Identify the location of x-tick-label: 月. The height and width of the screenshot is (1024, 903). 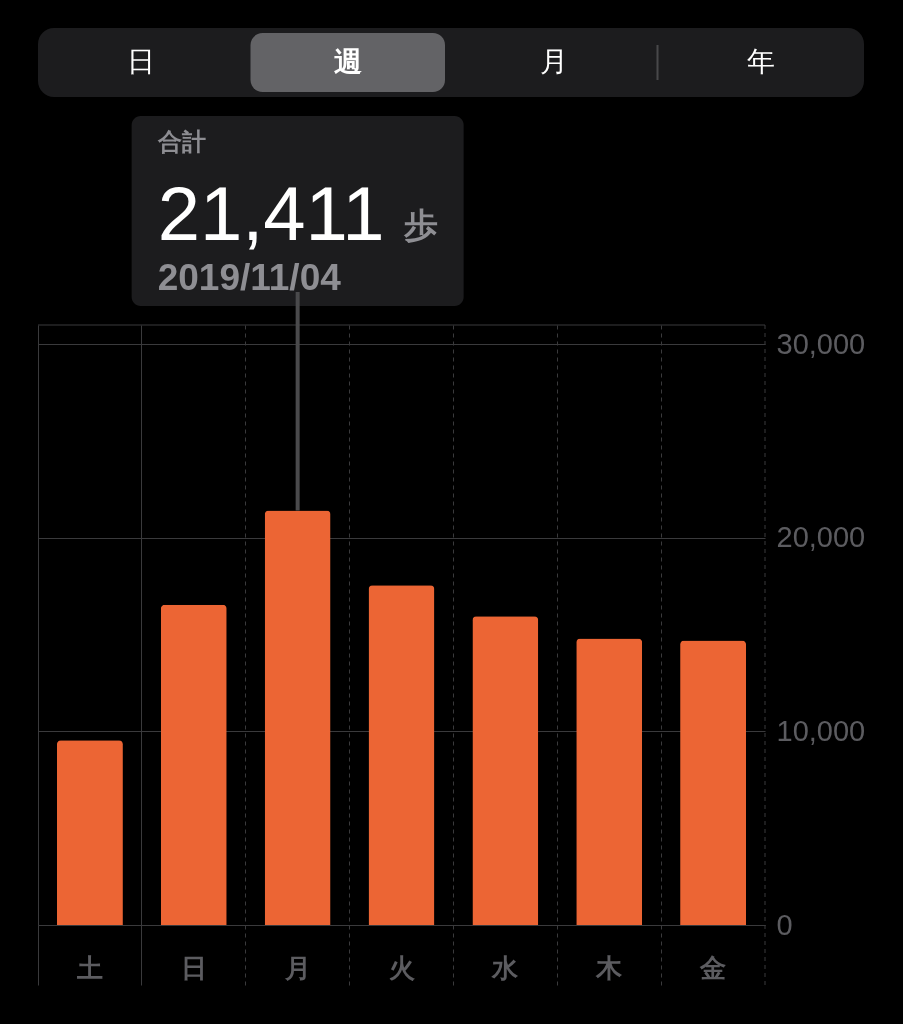
(297, 967).